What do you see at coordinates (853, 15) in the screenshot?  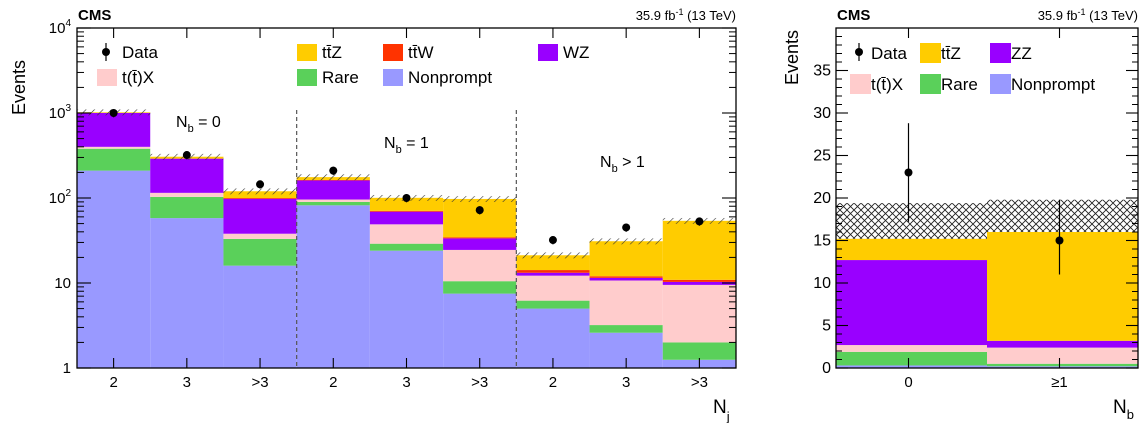 I see `right-experiment-label: CMS` at bounding box center [853, 15].